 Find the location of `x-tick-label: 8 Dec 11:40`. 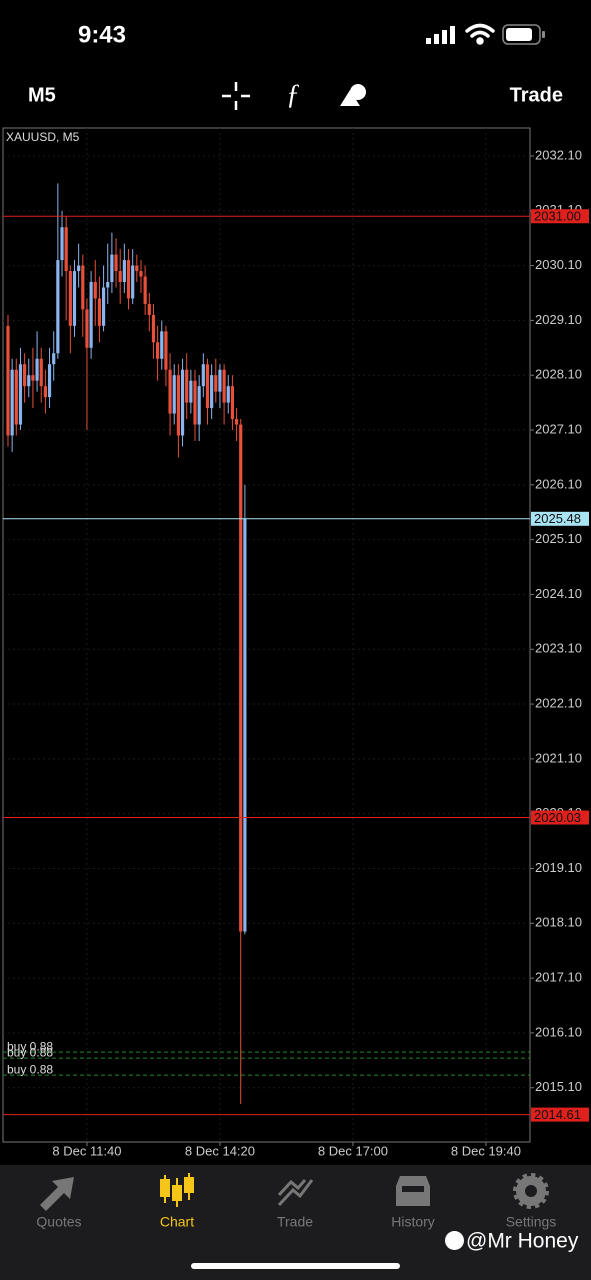

x-tick-label: 8 Dec 11:40 is located at coordinates (86, 1150).